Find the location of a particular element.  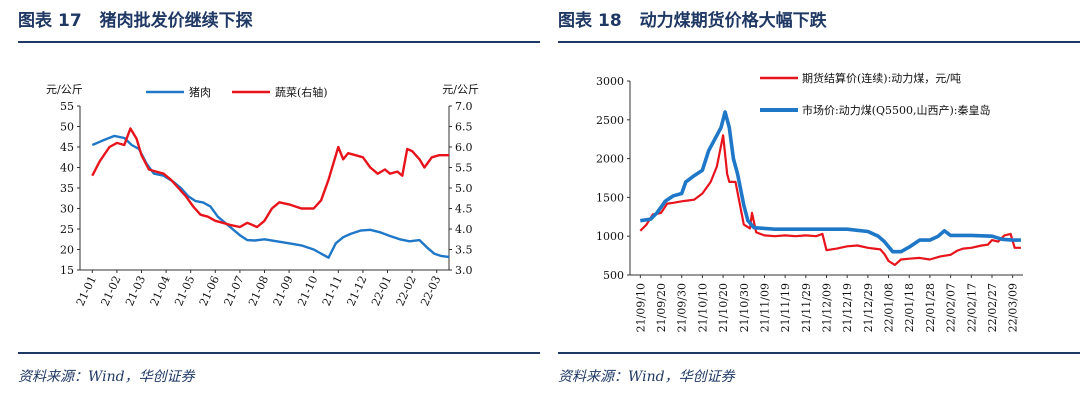

x-tick-label: 21-11 is located at coordinates (332, 291).